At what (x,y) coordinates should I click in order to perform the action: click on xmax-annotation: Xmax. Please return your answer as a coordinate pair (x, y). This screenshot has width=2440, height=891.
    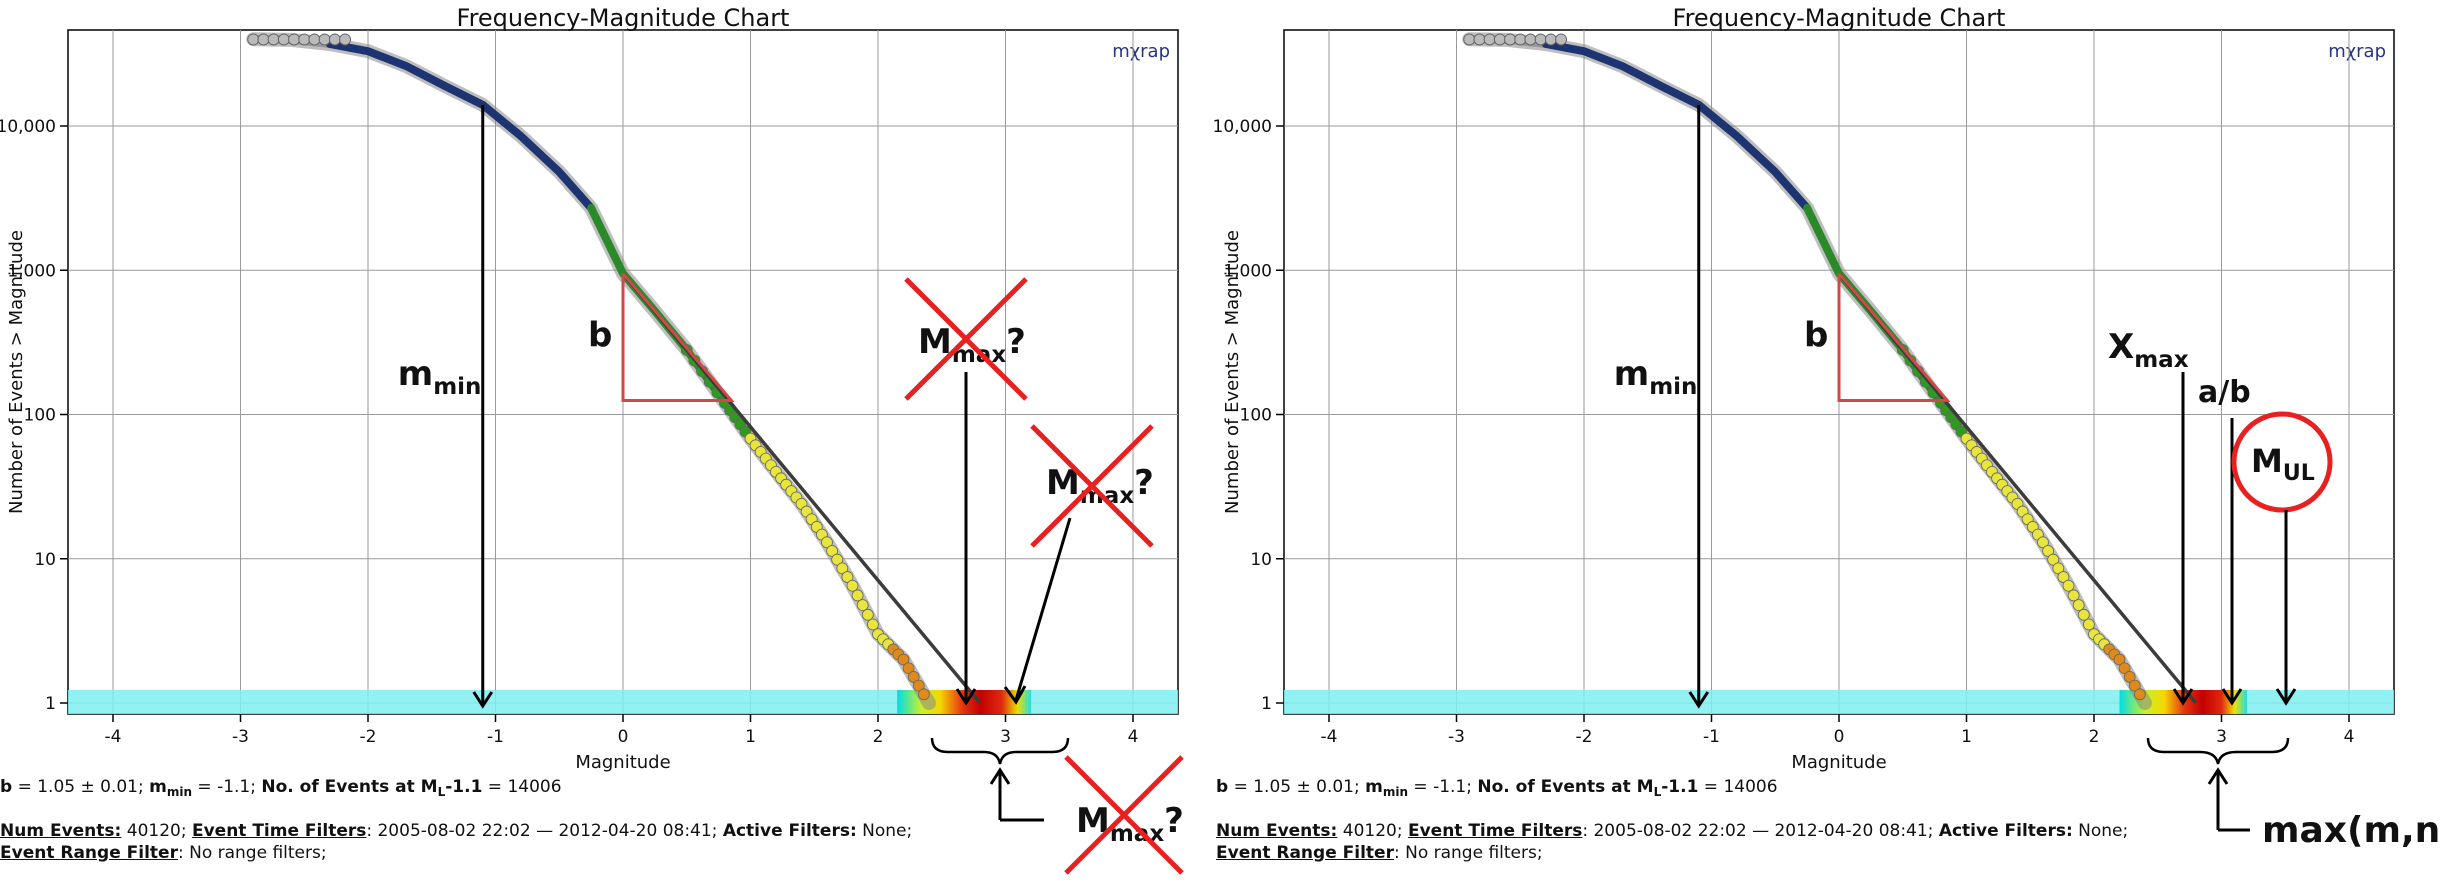
    Looking at the image, I should click on (2148, 350).